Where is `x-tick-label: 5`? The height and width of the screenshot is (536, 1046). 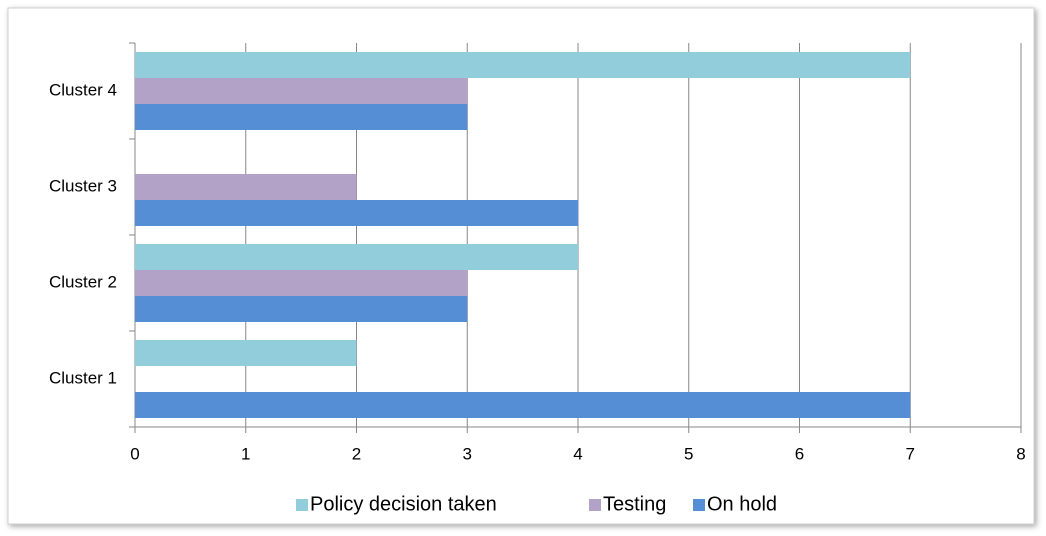 x-tick-label: 5 is located at coordinates (688, 453).